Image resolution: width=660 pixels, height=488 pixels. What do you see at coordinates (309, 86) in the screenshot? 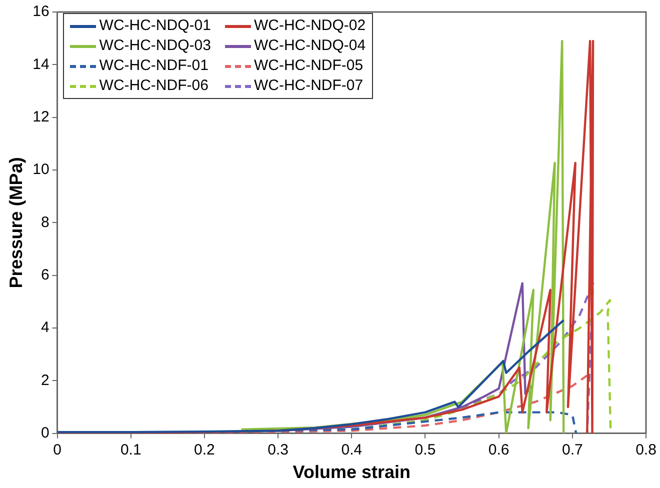
I see `legend-label: WC-HC-NDF-07` at bounding box center [309, 86].